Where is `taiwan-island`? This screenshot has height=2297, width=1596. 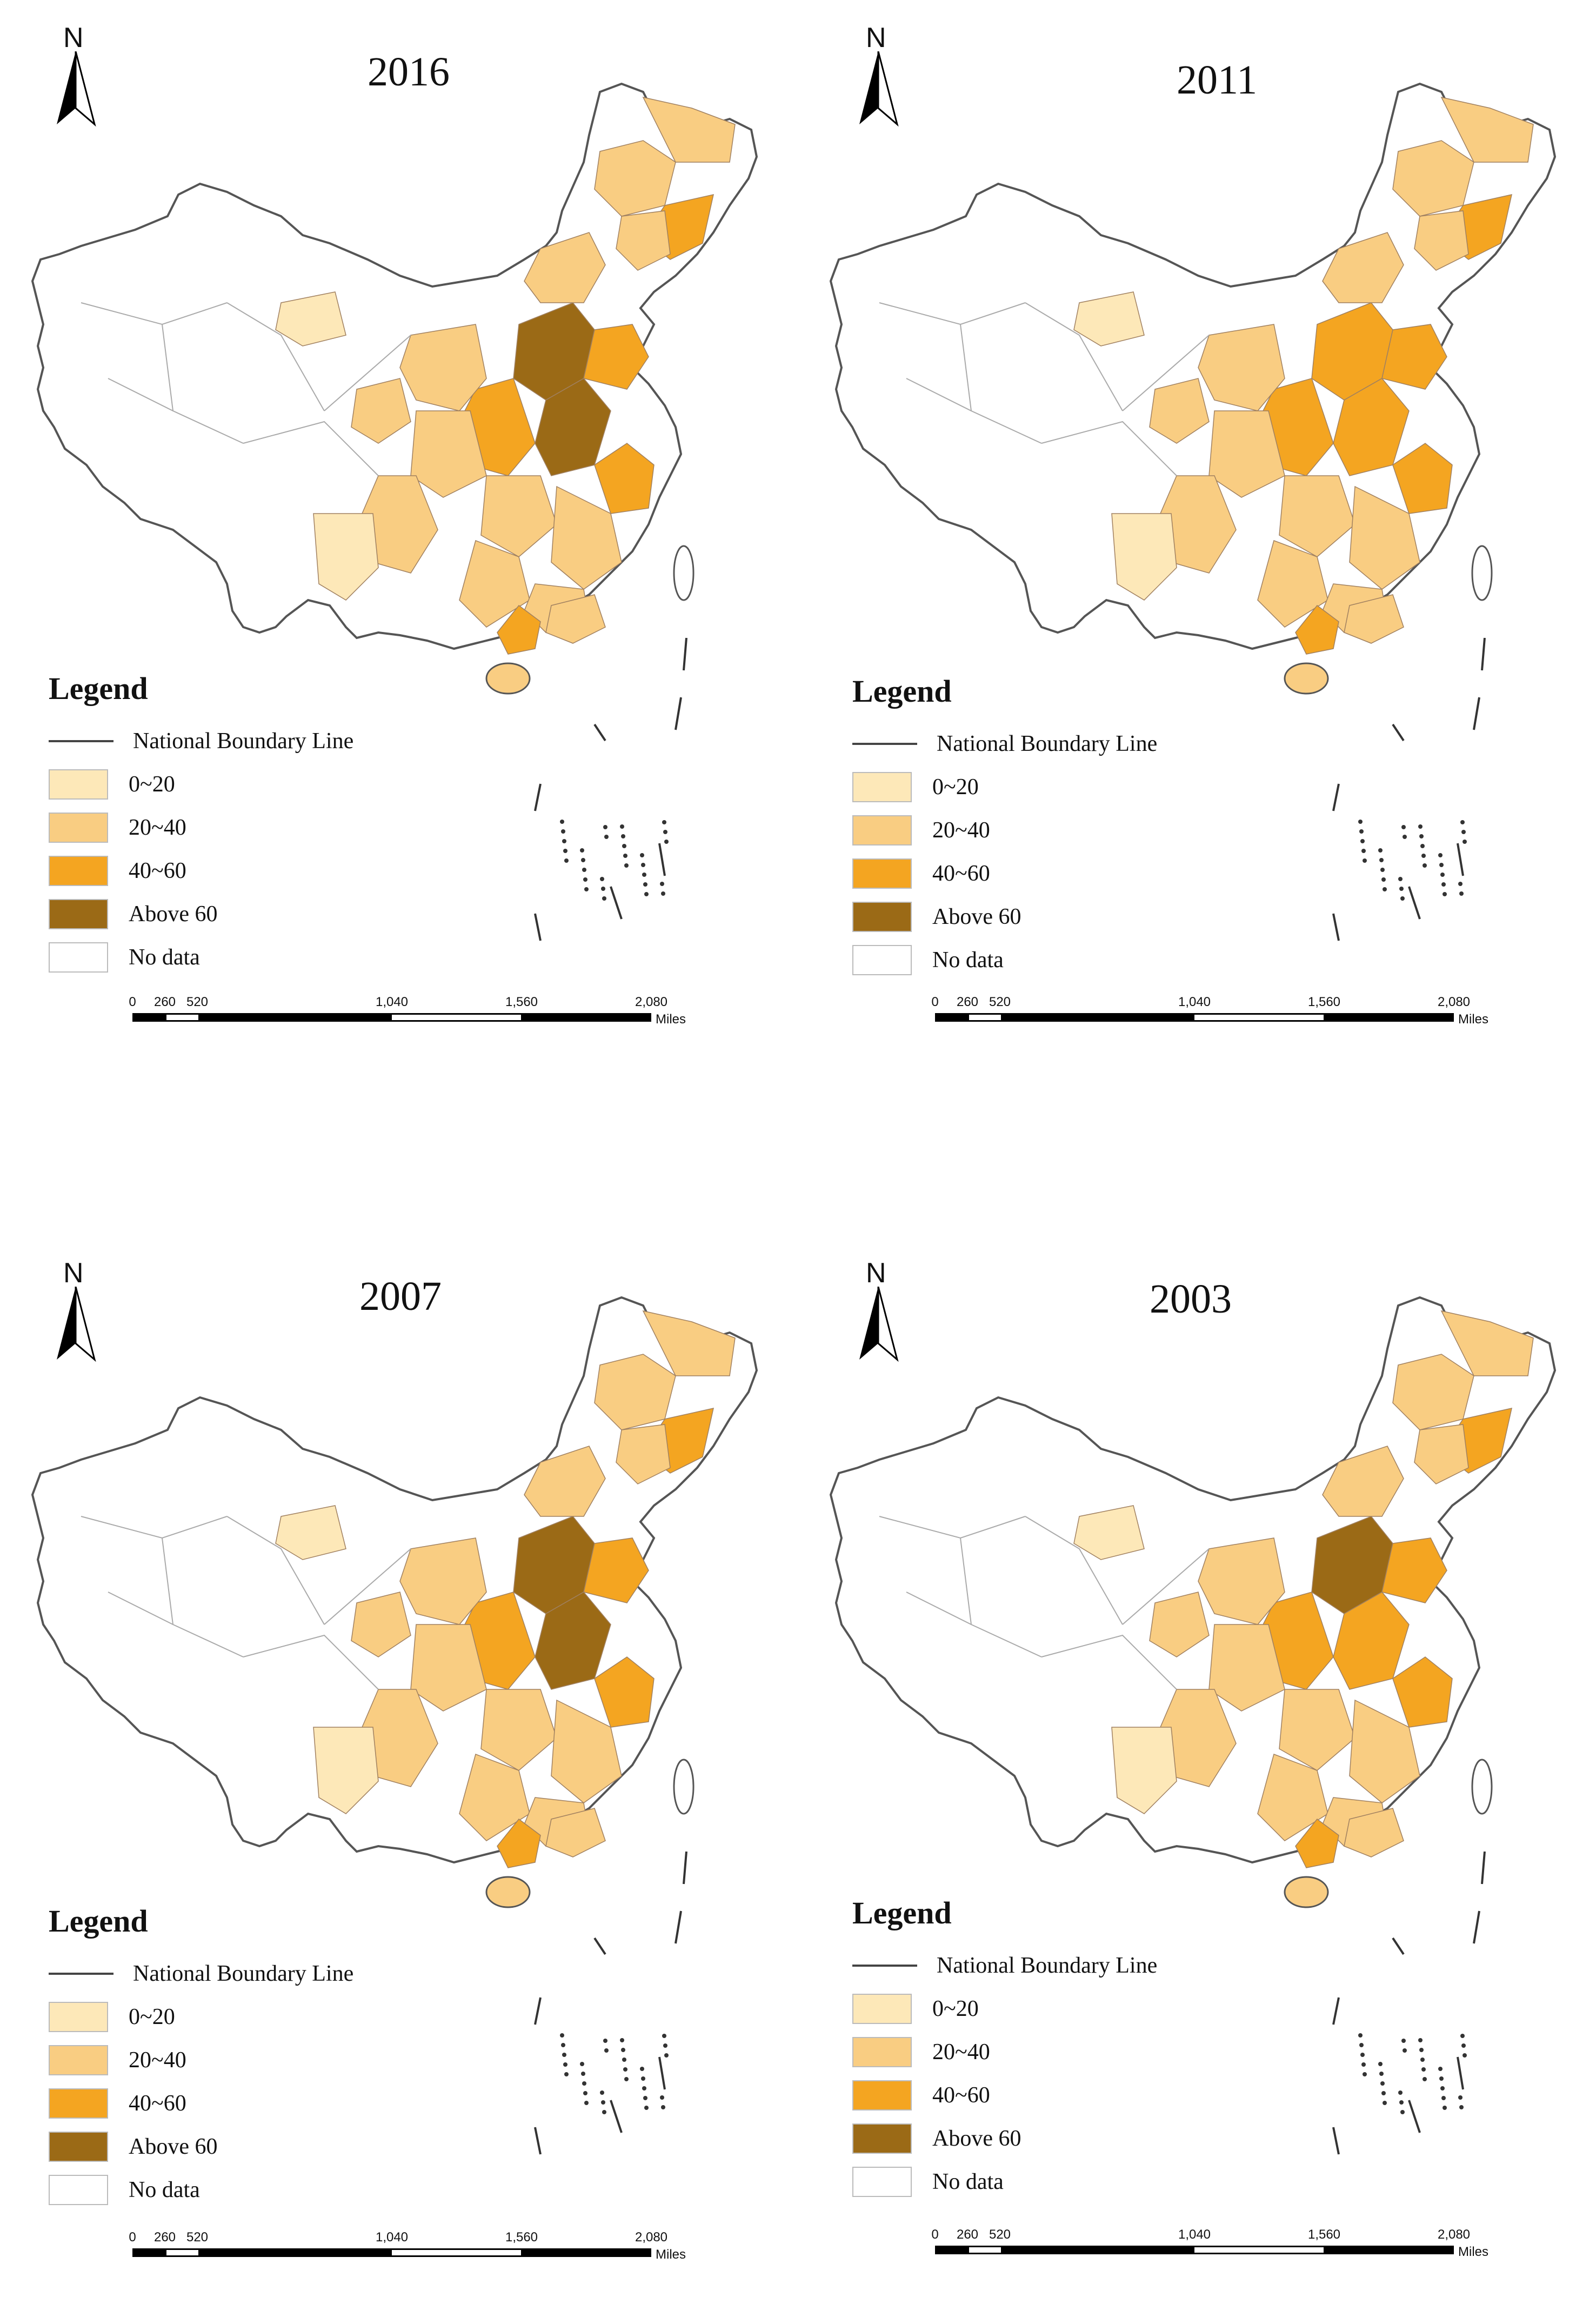 taiwan-island is located at coordinates (683, 573).